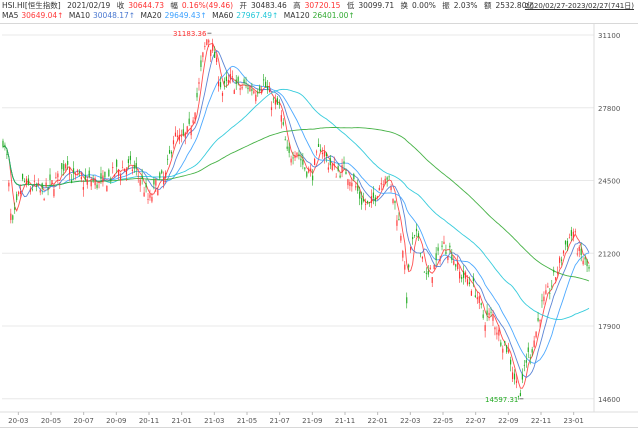  Describe the element at coordinates (181, 421) in the screenshot. I see `x-tick-label: 21-01` at that location.